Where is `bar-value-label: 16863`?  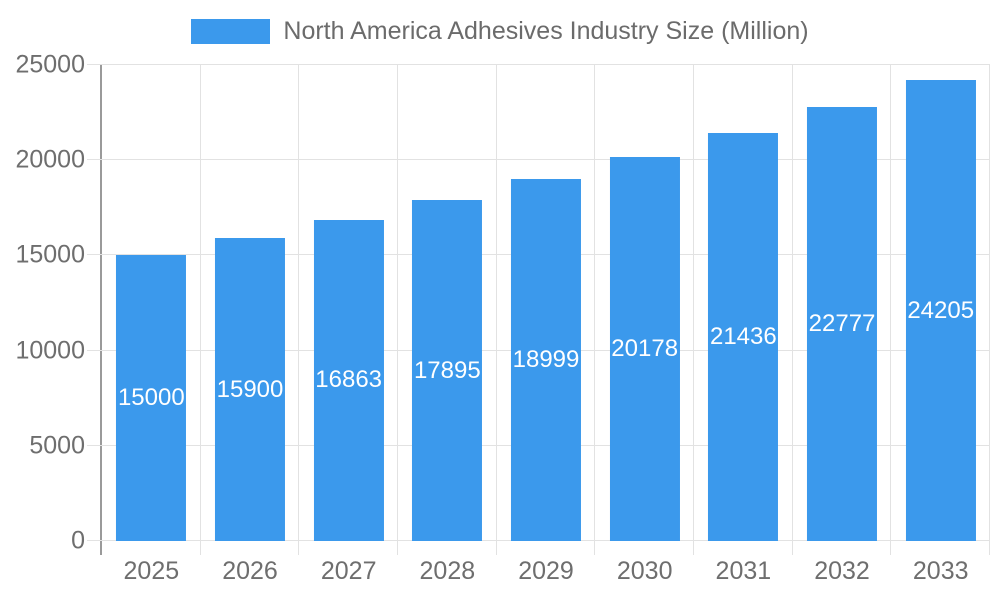
bar-value-label: 16863 is located at coordinates (349, 380).